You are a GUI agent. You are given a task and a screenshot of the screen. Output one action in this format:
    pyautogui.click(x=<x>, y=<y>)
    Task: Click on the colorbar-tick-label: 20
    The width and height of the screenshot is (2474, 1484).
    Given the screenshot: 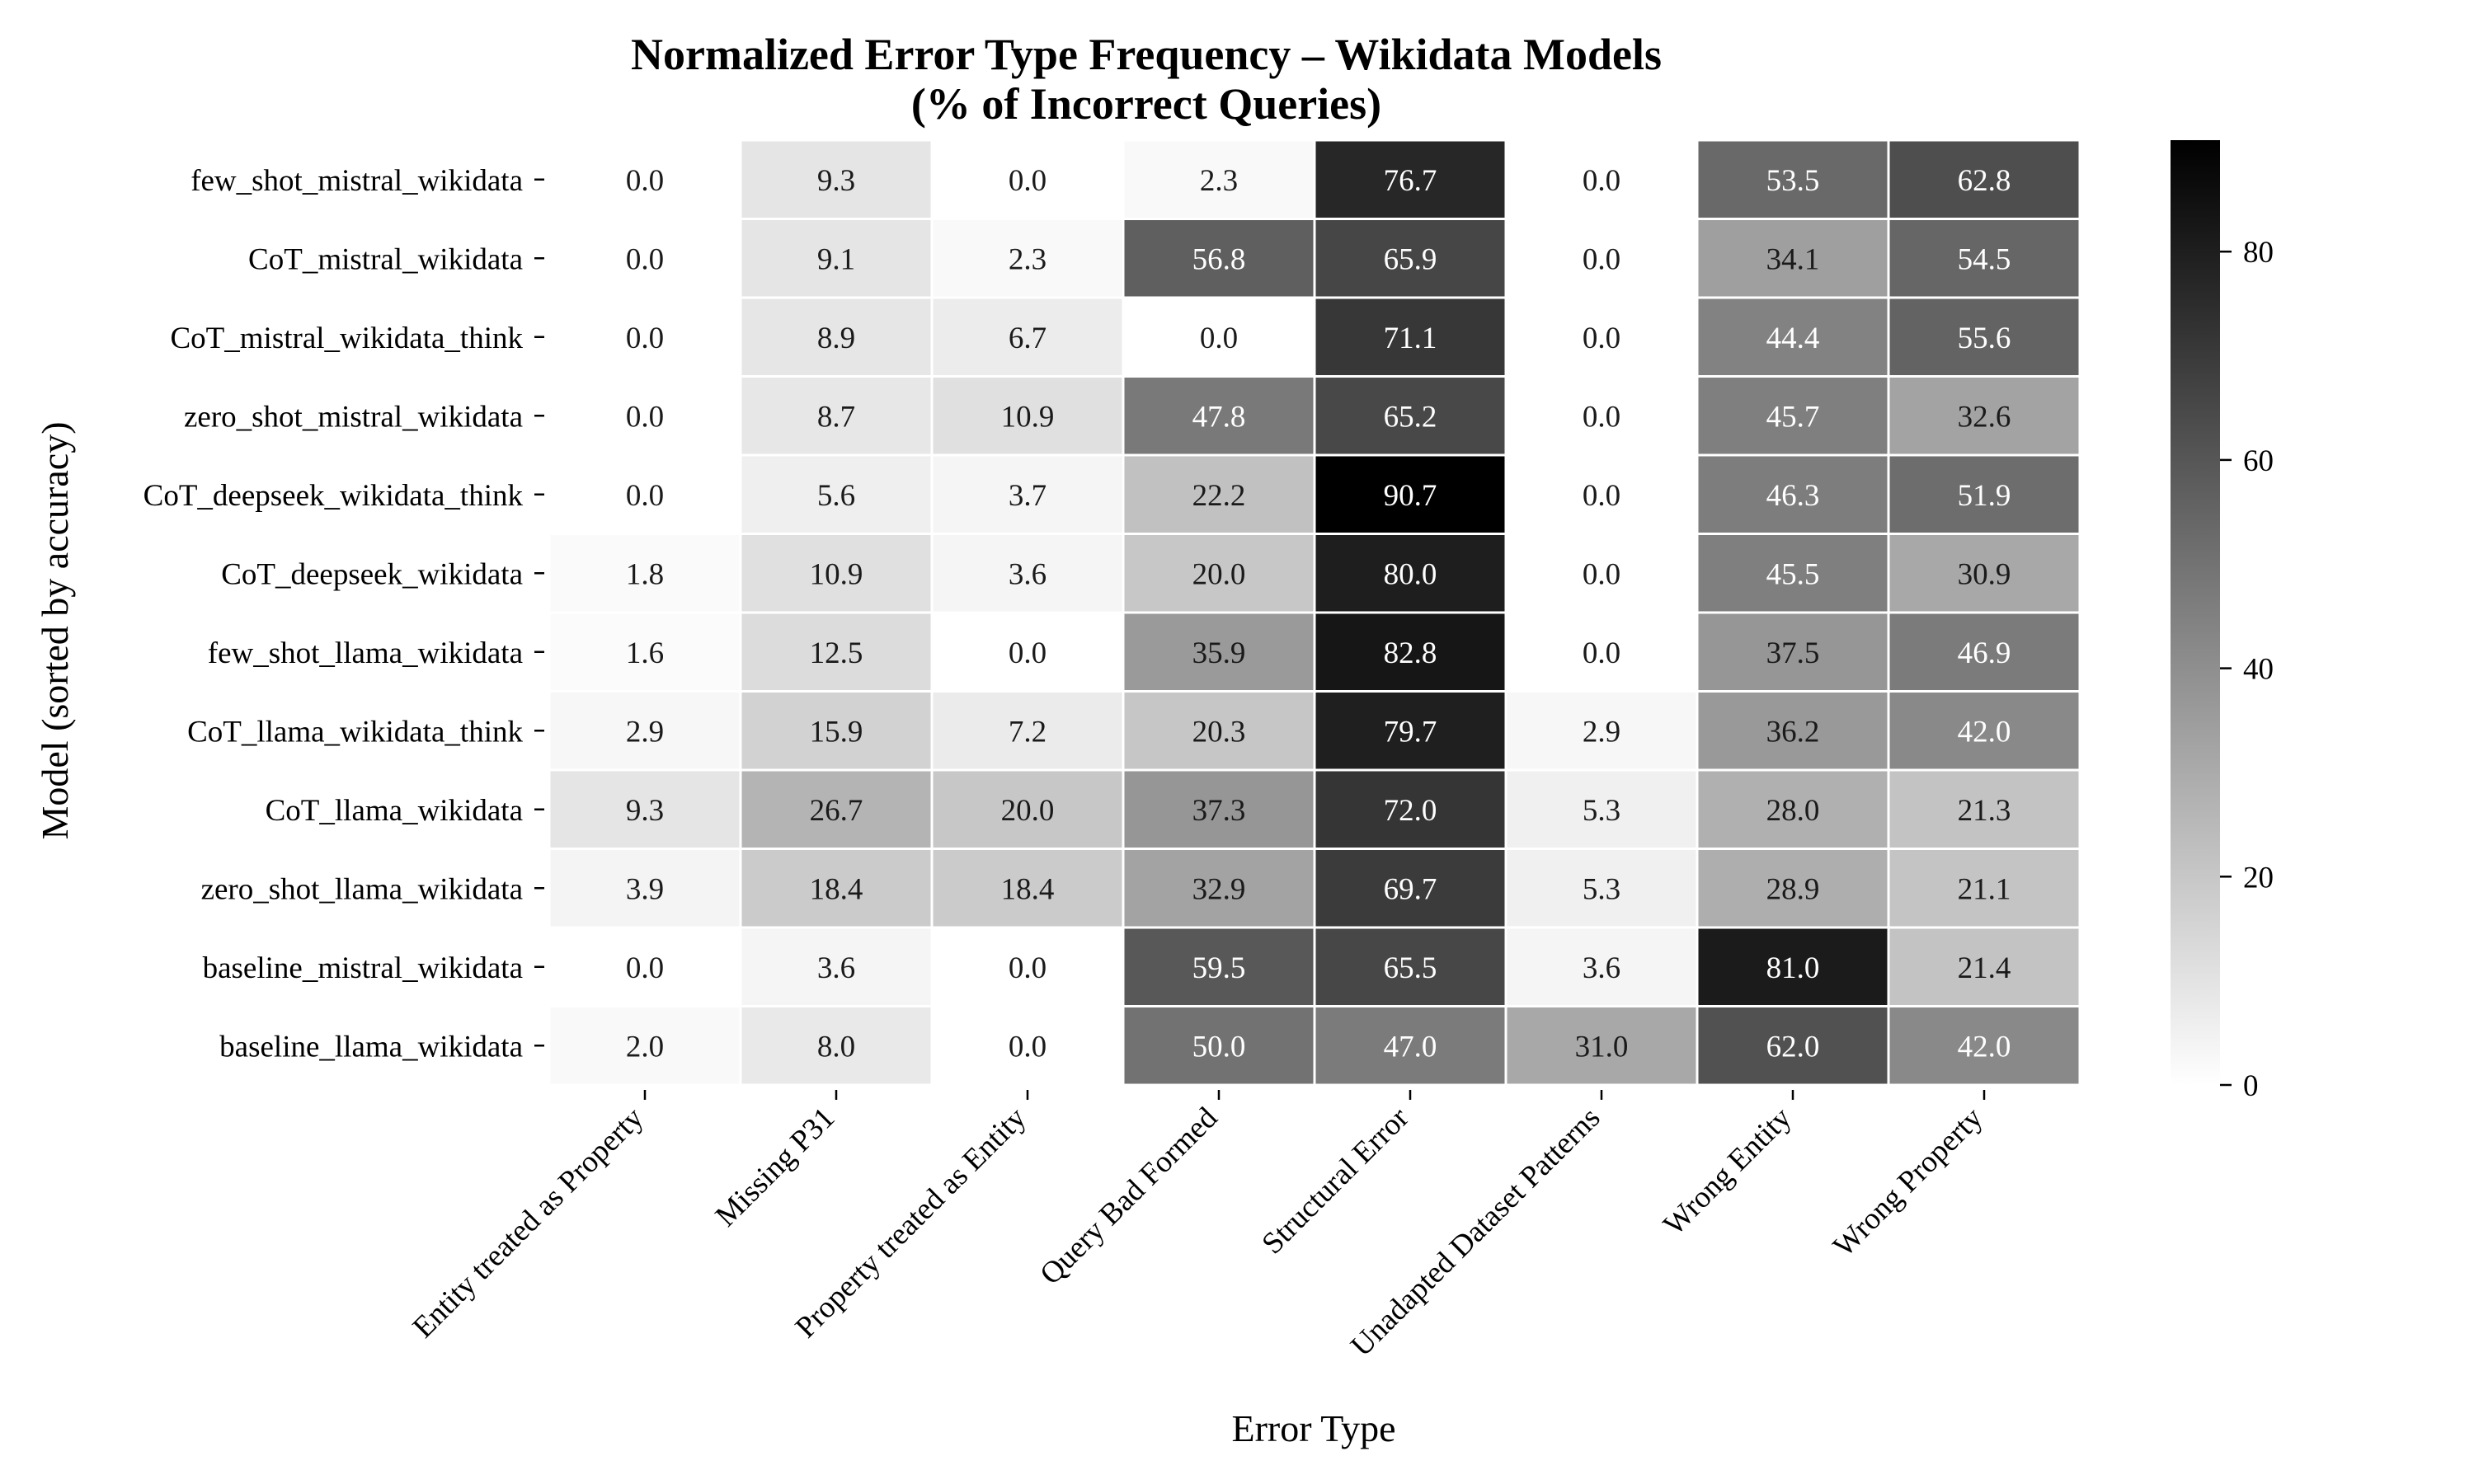 What is the action you would take?
    pyautogui.click(x=2258, y=878)
    